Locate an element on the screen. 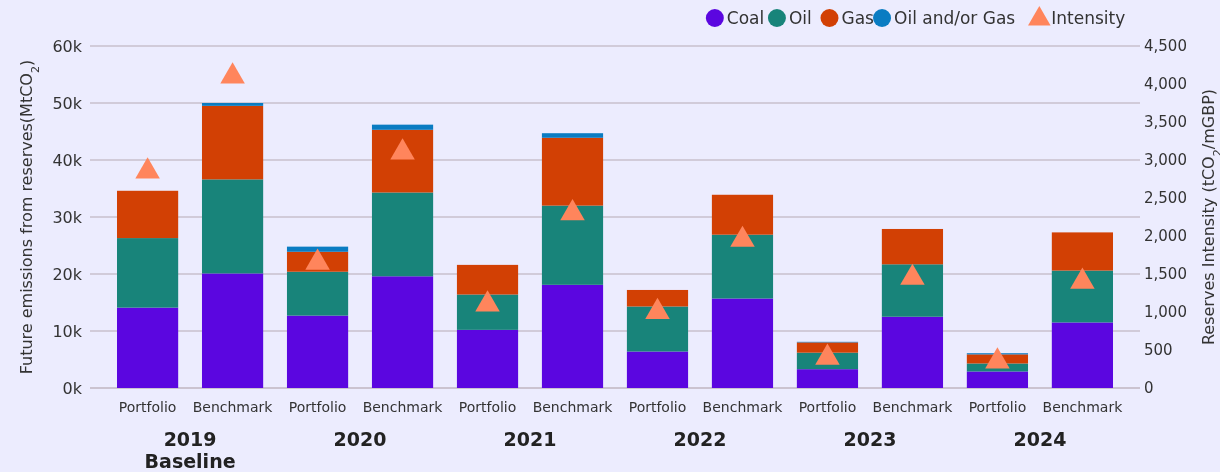 This screenshot has height=472, width=1220. text: 2021 is located at coordinates (530, 439).